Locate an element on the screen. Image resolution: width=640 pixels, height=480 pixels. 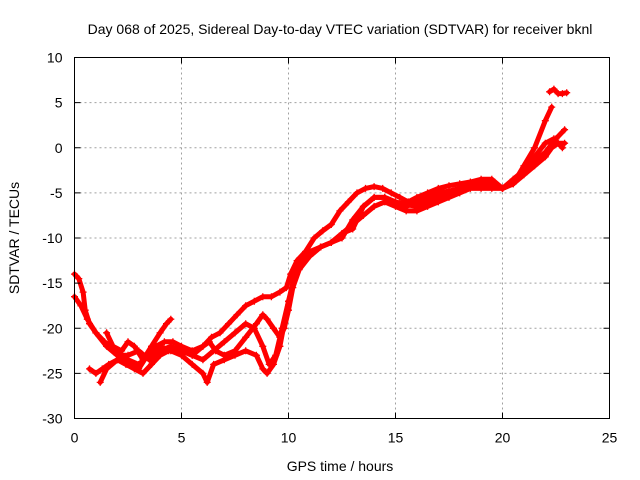
y-axis-title: SDTVAR / TECUs is located at coordinates (14, 238).